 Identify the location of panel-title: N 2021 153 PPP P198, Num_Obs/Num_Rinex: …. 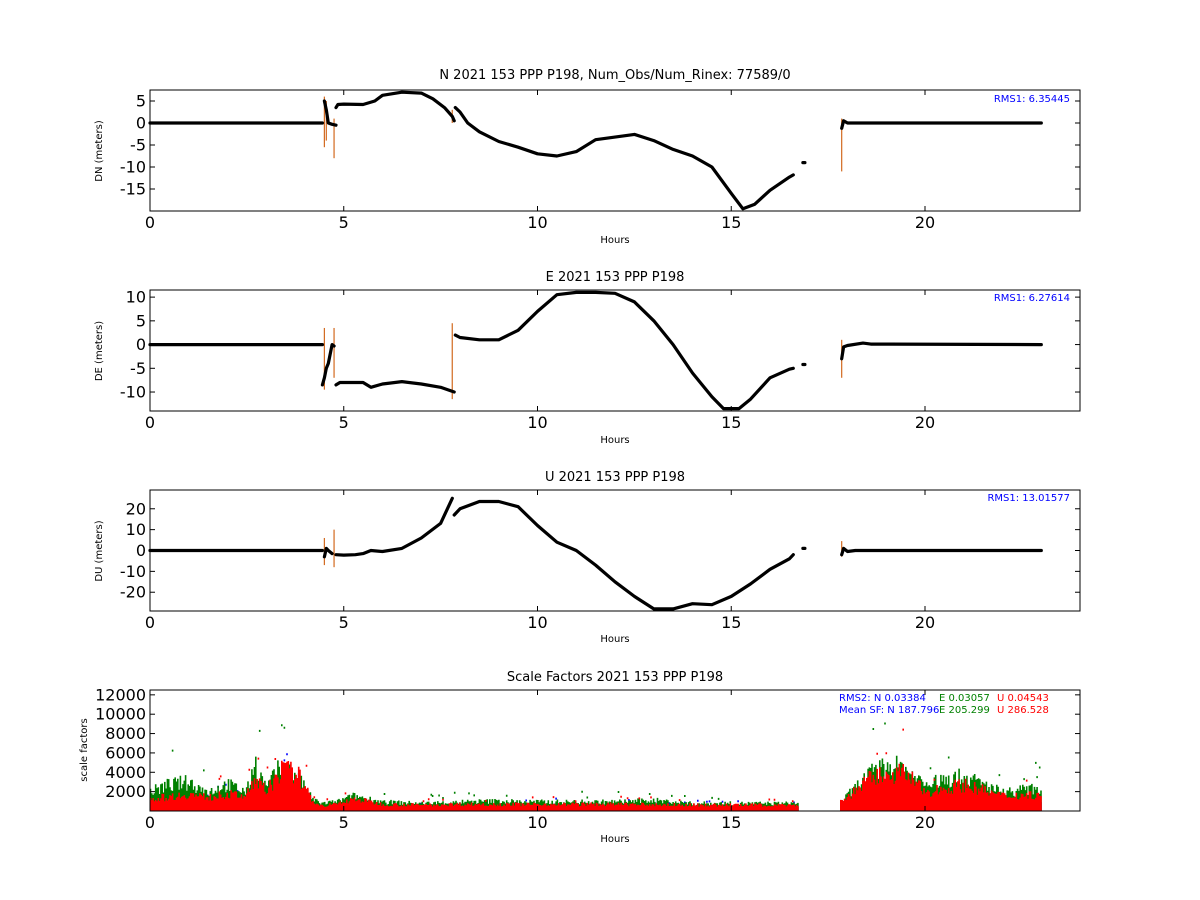
(614, 75).